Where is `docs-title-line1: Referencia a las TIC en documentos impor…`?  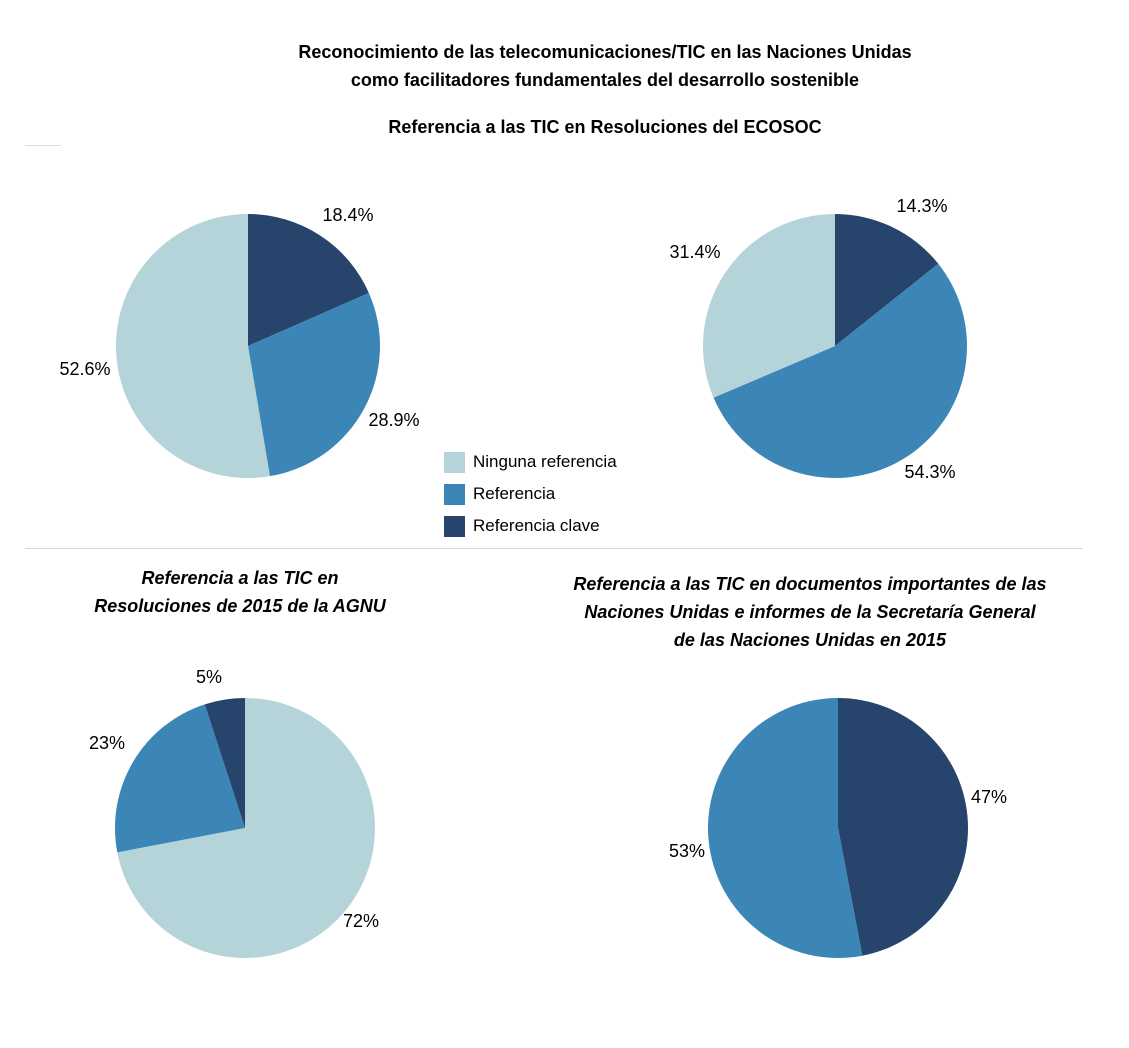
docs-title-line1: Referencia a las TIC en documentos impor… is located at coordinates (810, 584).